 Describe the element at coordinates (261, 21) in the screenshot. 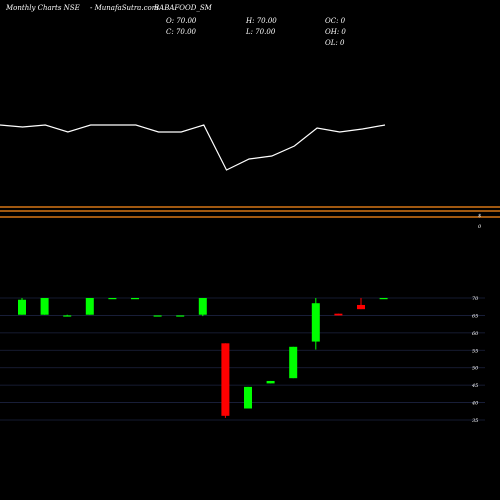

I see `high-value: H: 70.00` at that location.